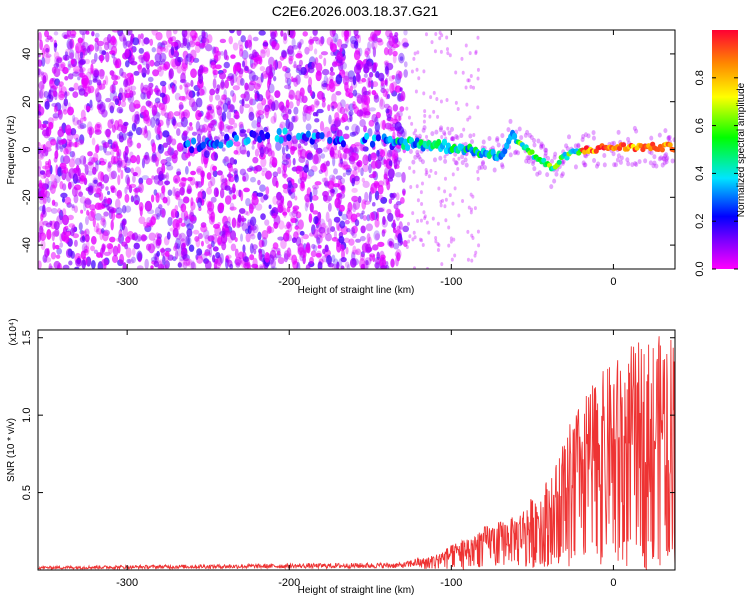 The image size is (750, 605). Describe the element at coordinates (27, 337) in the screenshot. I see `y-tick-label: 1.5` at that location.